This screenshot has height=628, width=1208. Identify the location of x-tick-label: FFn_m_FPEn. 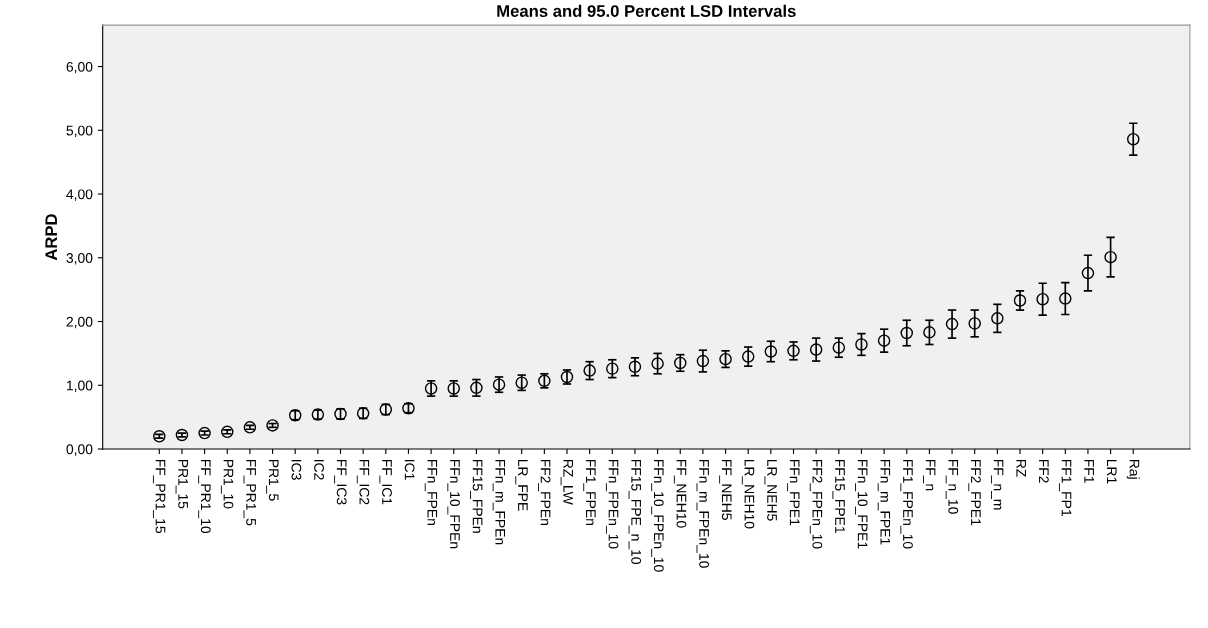
(499, 502).